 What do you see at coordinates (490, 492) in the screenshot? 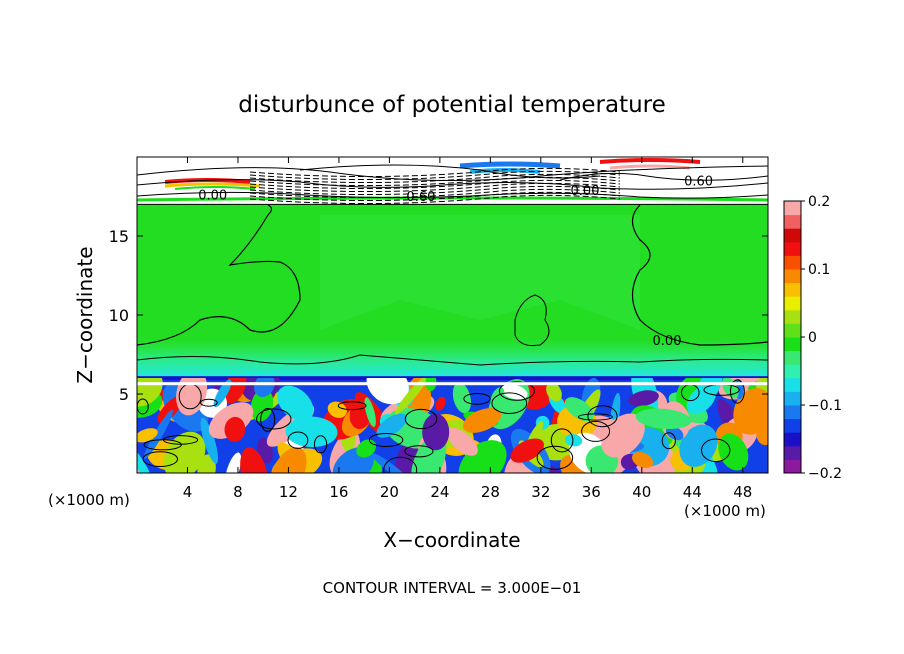
I see `x-tick-label: 28` at bounding box center [490, 492].